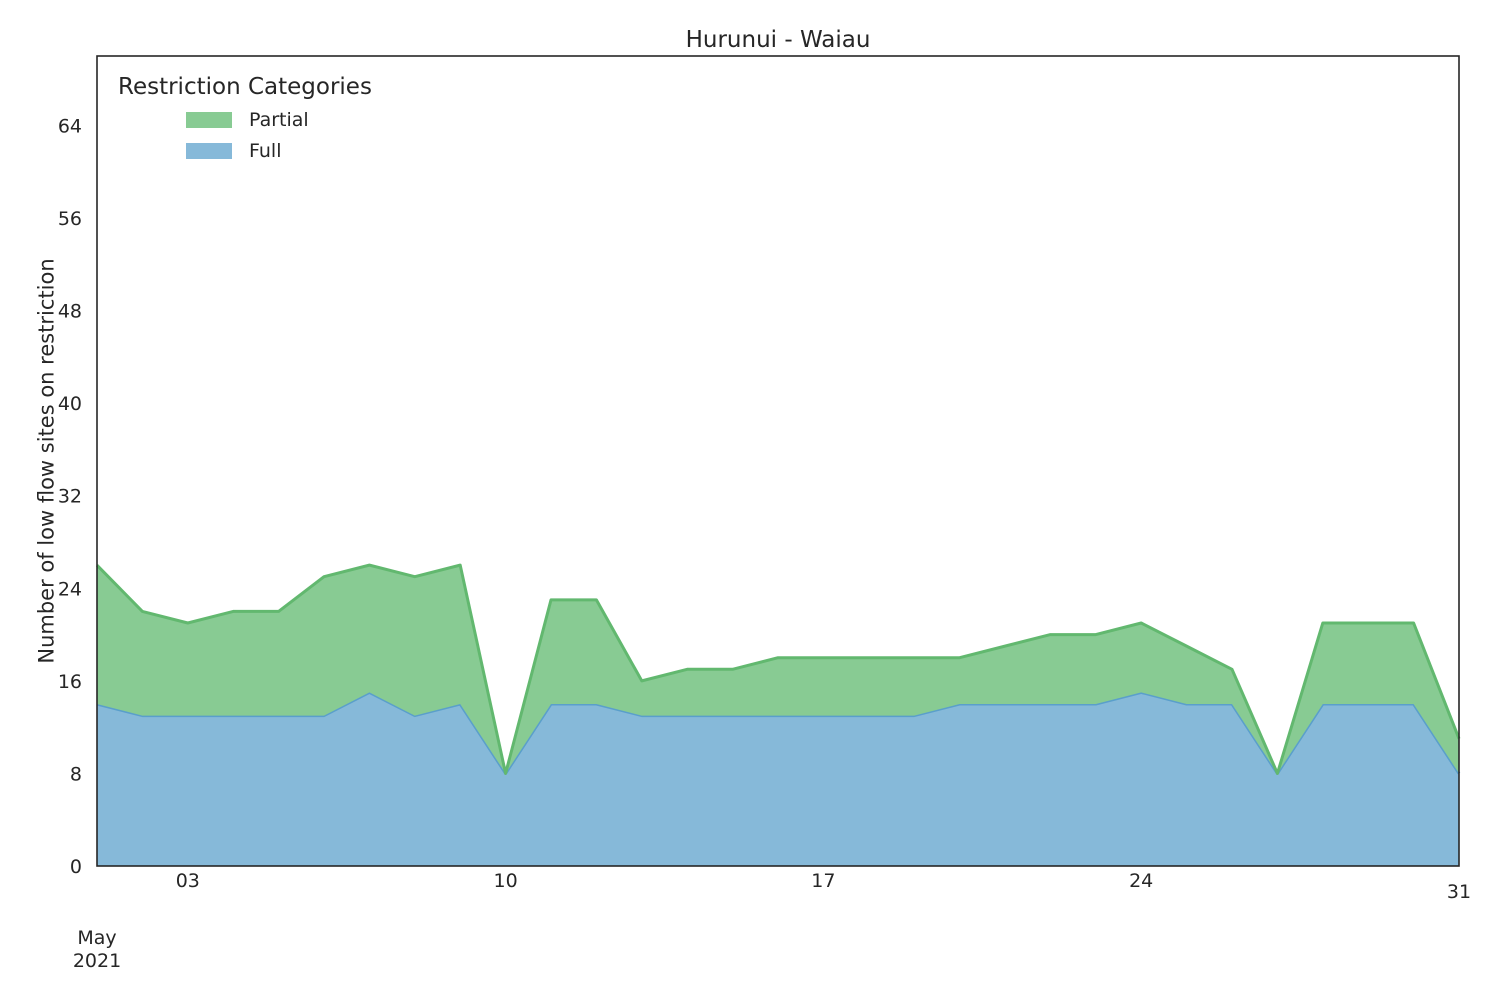 Image resolution: width=1500 pixels, height=1000 pixels. I want to click on y-tick-label: 64, so click(70, 126).